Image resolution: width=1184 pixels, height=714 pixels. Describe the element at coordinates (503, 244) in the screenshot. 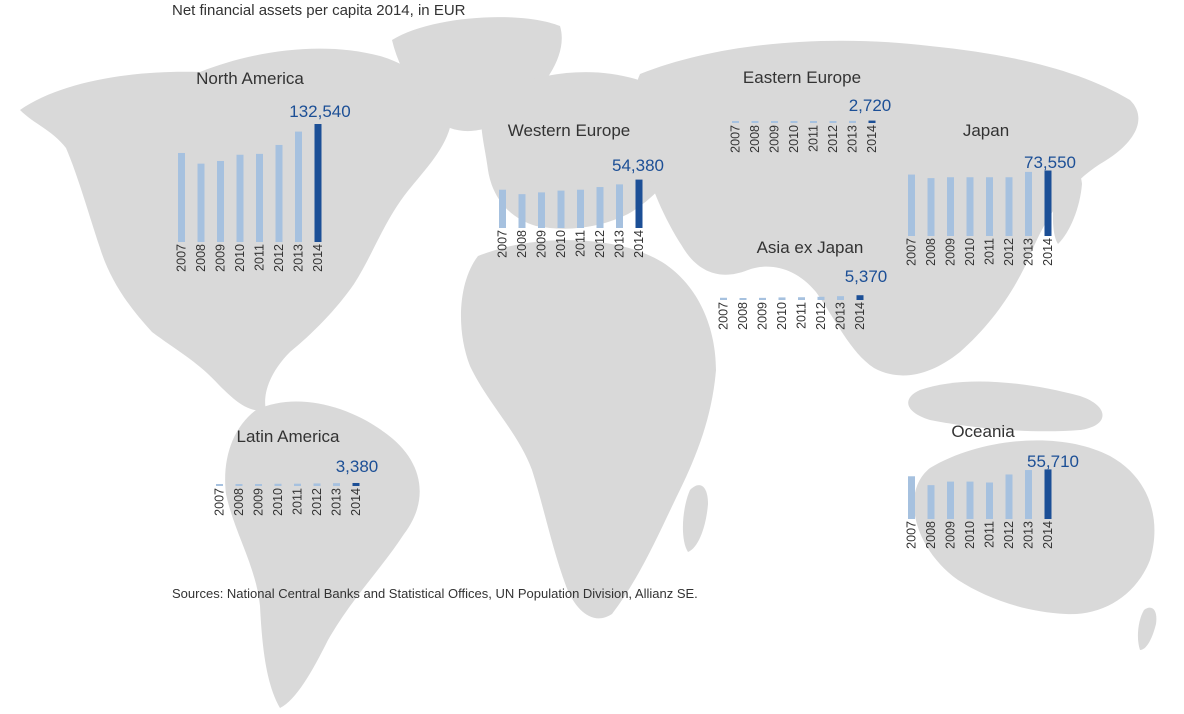

I see `western-europe-tick-2007: 2007` at that location.